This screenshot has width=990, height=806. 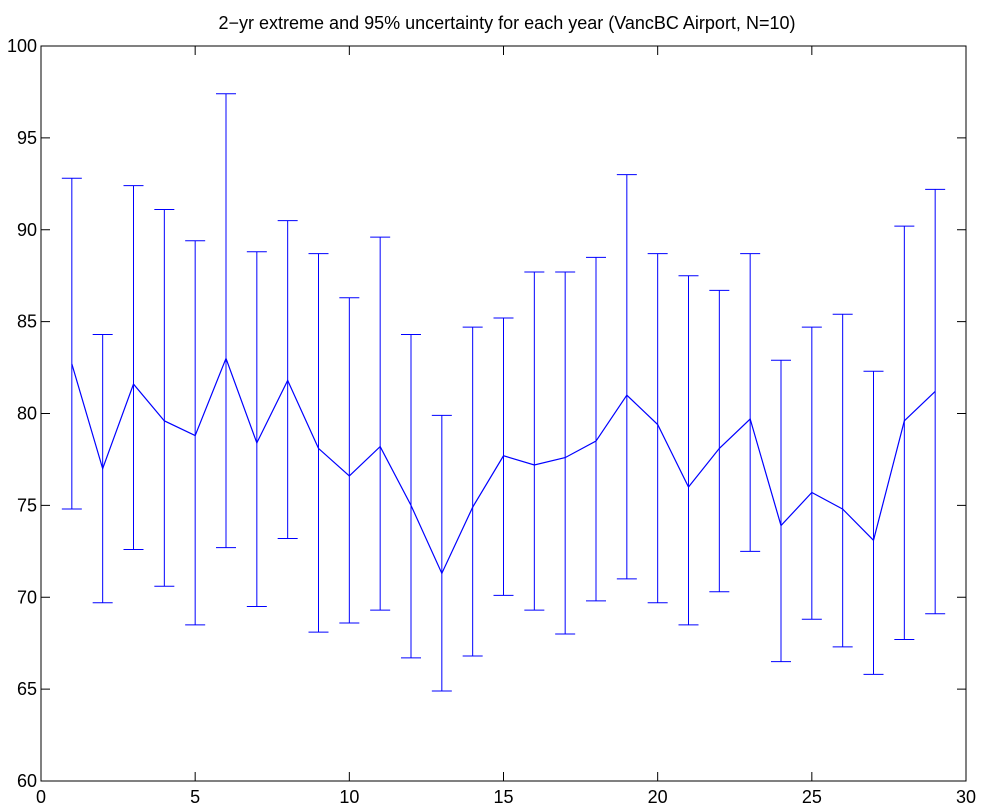 What do you see at coordinates (22, 46) in the screenshot?
I see `y-tick-label: 100` at bounding box center [22, 46].